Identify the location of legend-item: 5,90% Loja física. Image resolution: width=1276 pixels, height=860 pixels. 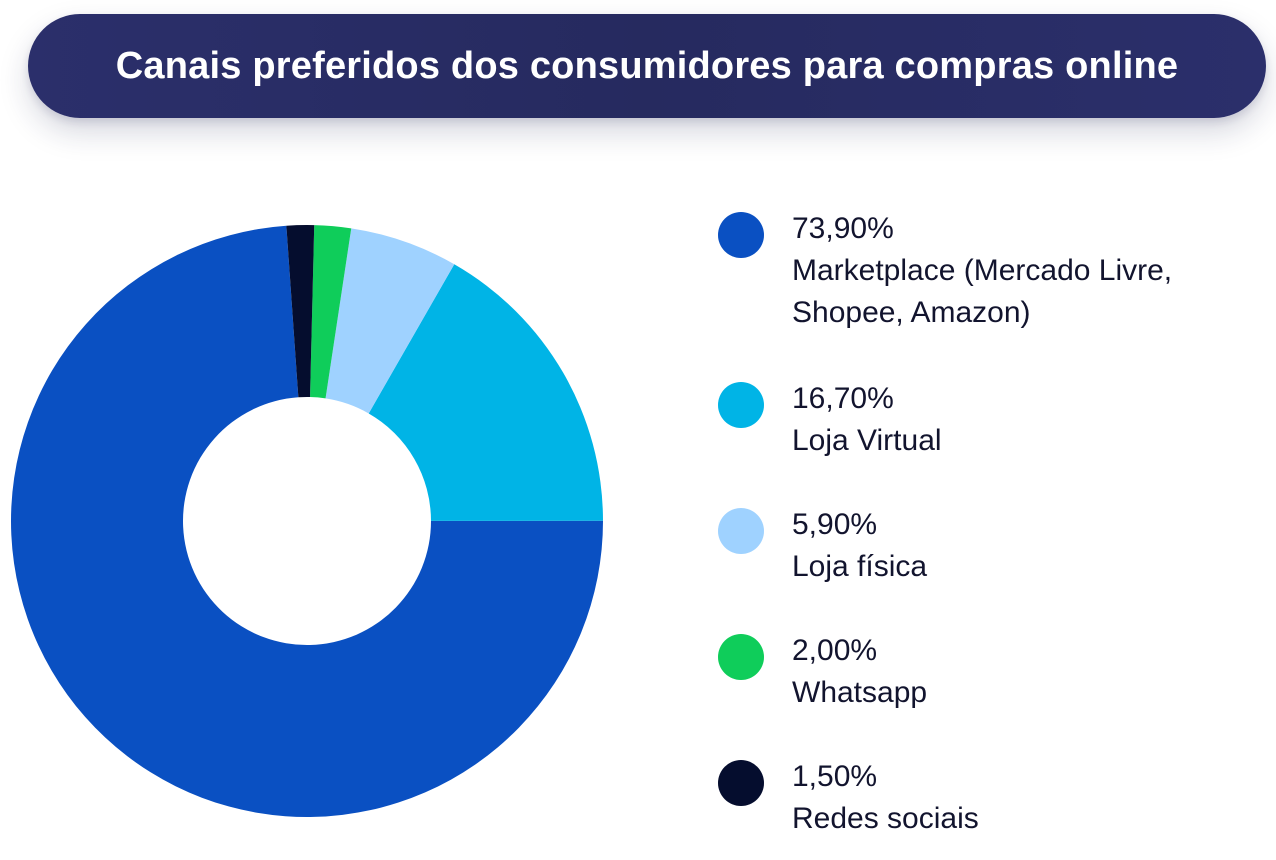
(993, 546).